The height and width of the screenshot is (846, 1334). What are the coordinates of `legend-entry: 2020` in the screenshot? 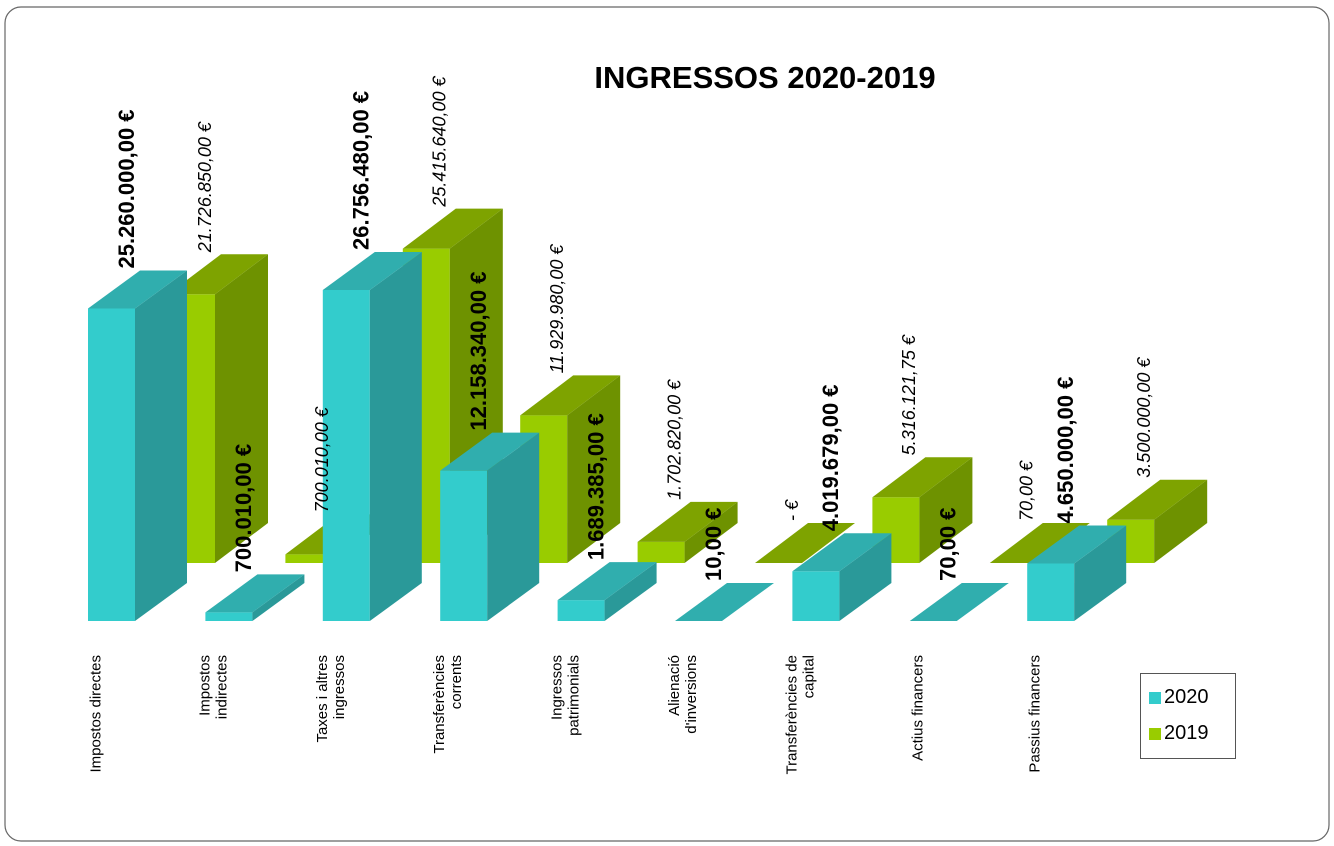 It's located at (1179, 697).